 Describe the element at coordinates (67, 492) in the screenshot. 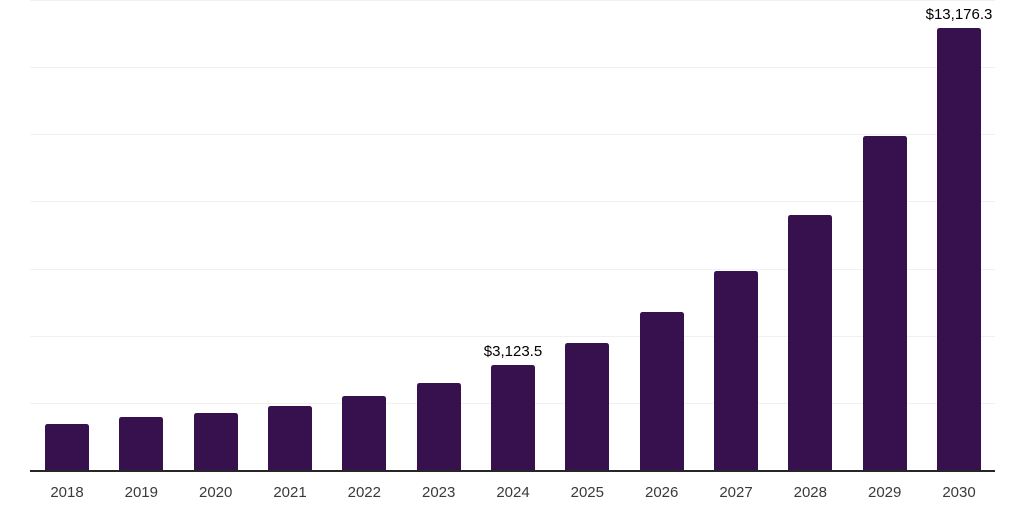

I see `x-axis-tick-label: 2018` at that location.